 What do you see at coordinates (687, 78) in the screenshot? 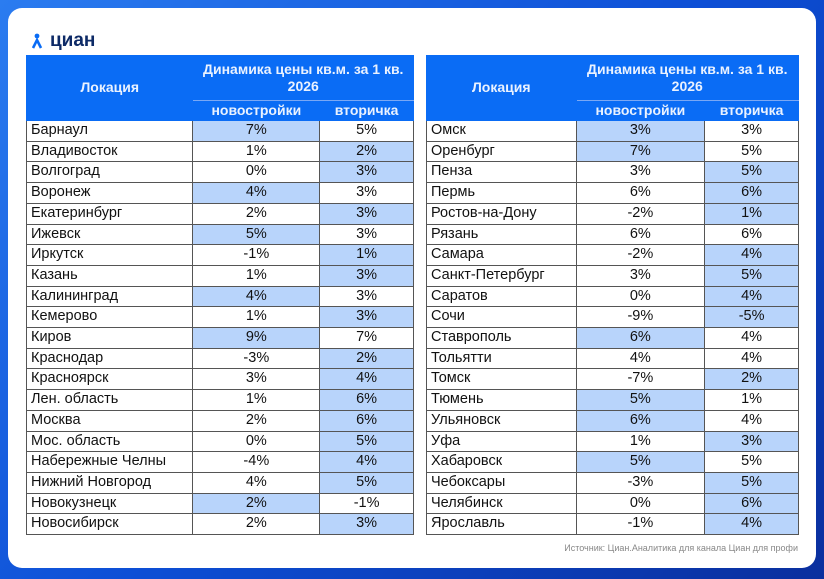
I see `header-dynamics: Динамика цены кв.м. за 1 кв. 2026` at bounding box center [687, 78].